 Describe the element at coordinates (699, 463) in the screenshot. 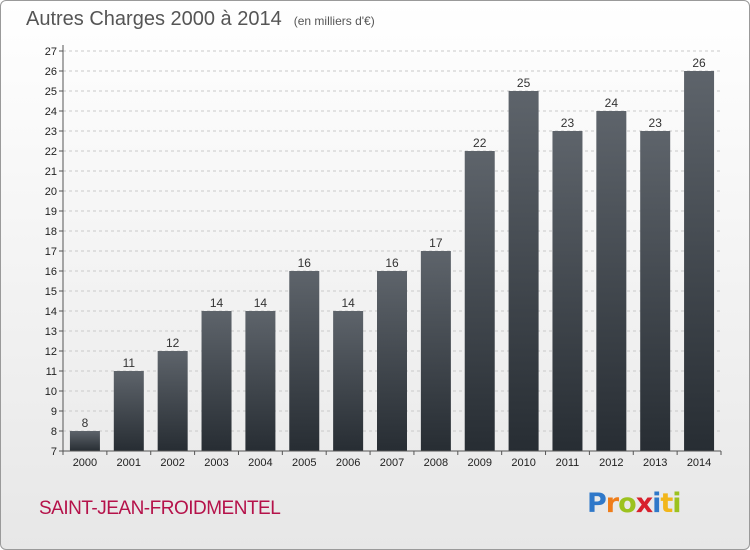

I see `x-tick-label: 2014` at that location.